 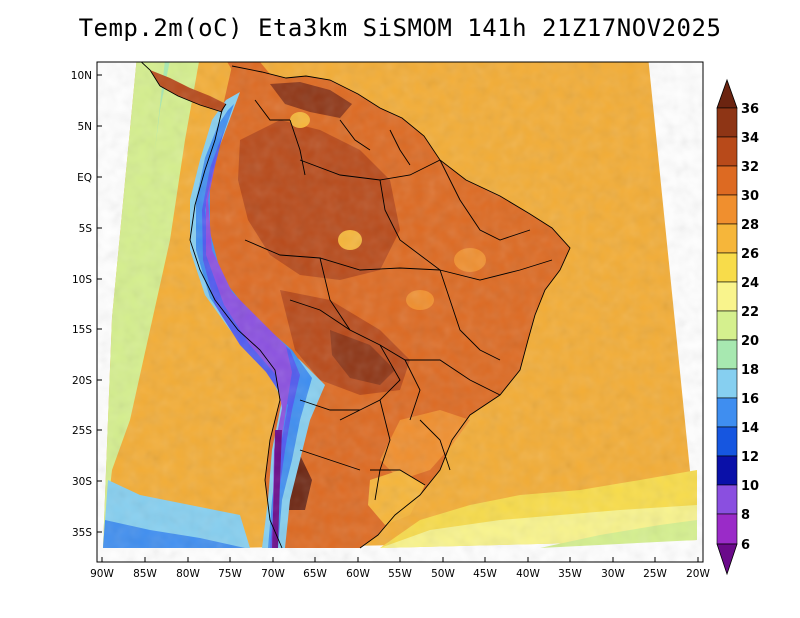 I want to click on lon-label-60w: 60W, so click(x=358, y=574).